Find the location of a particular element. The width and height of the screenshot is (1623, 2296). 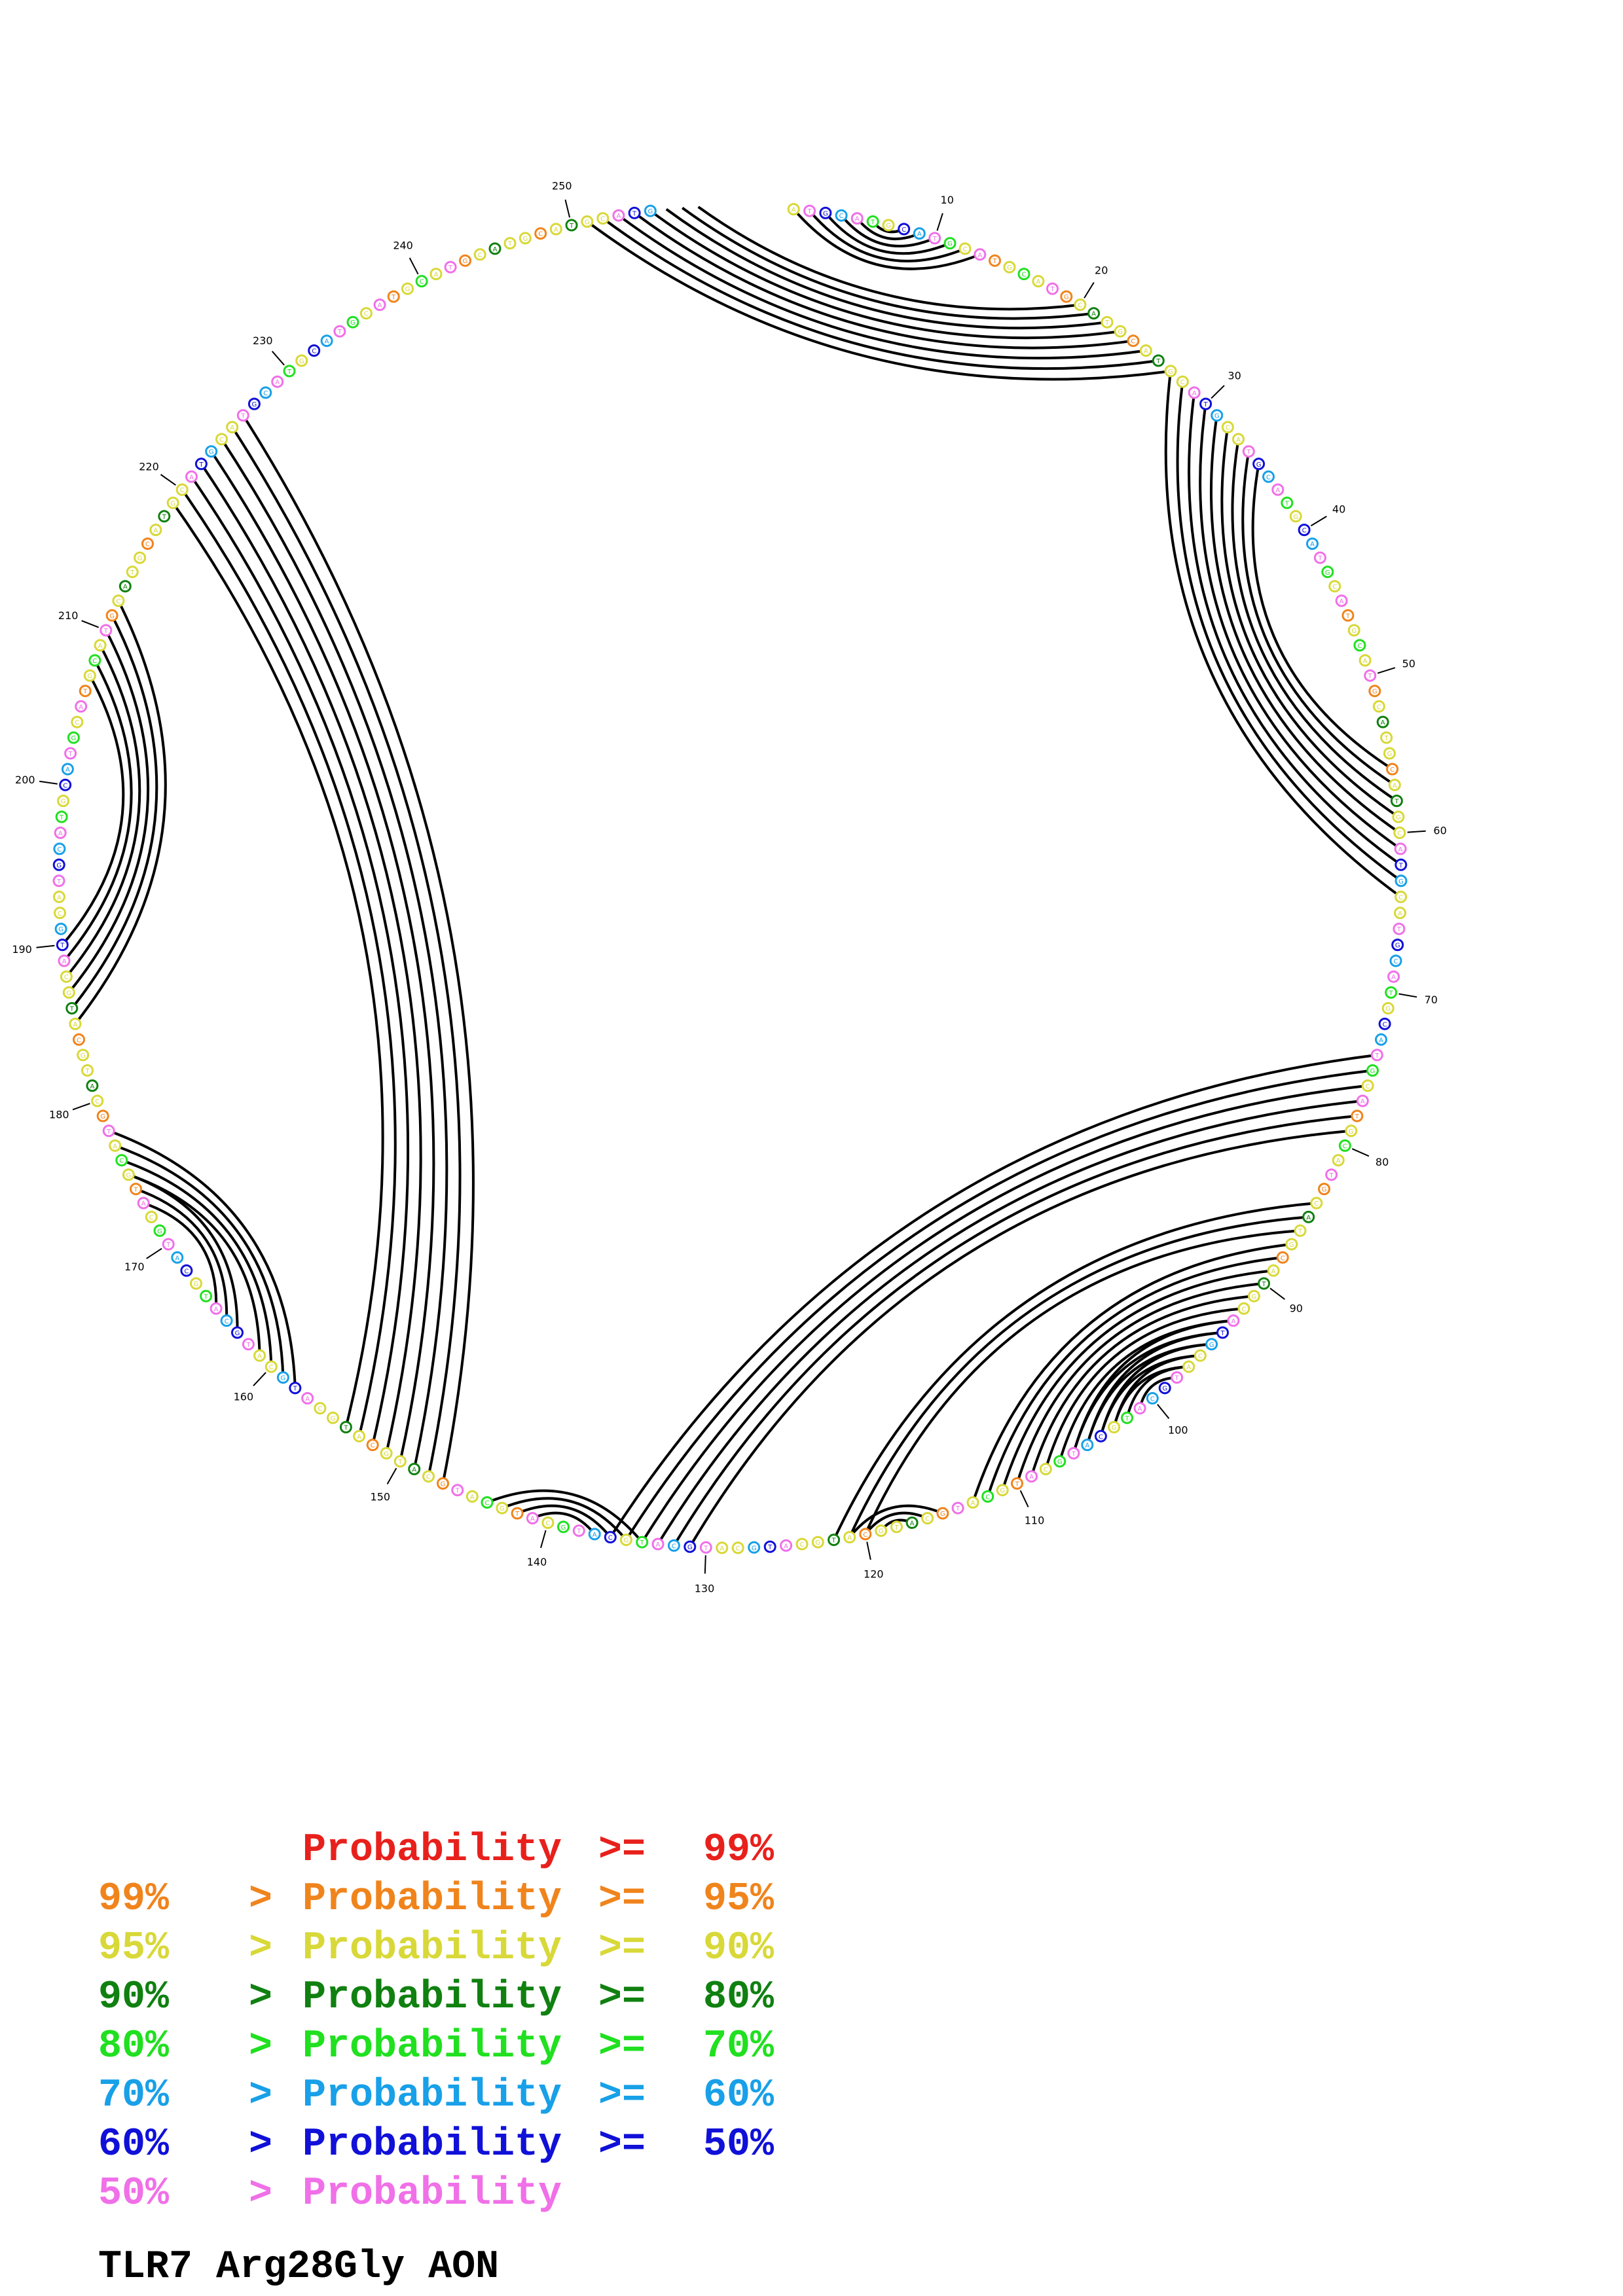

position-label: 20 is located at coordinates (1101, 270).